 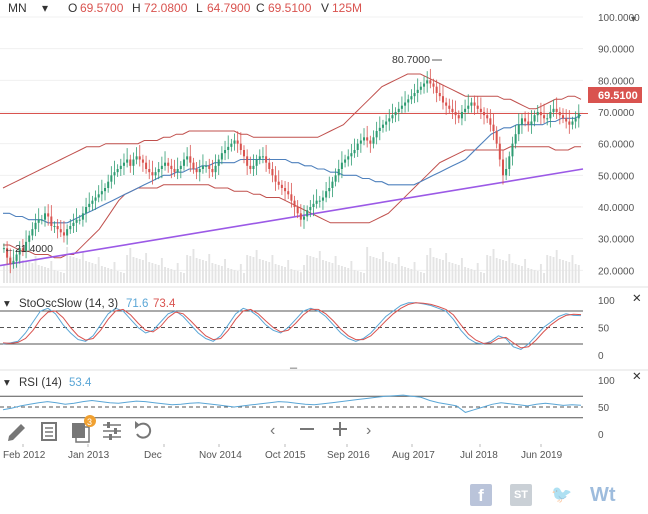 What do you see at coordinates (220, 455) in the screenshot?
I see `time-tick-label: Nov 2014` at bounding box center [220, 455].